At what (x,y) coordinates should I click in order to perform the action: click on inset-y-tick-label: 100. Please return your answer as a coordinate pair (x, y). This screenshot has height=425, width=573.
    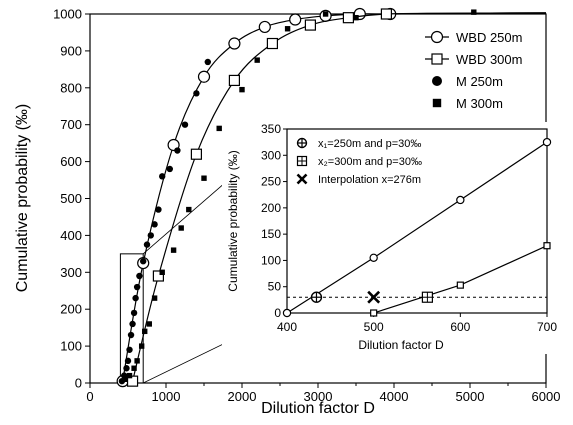
    Looking at the image, I should click on (271, 260).